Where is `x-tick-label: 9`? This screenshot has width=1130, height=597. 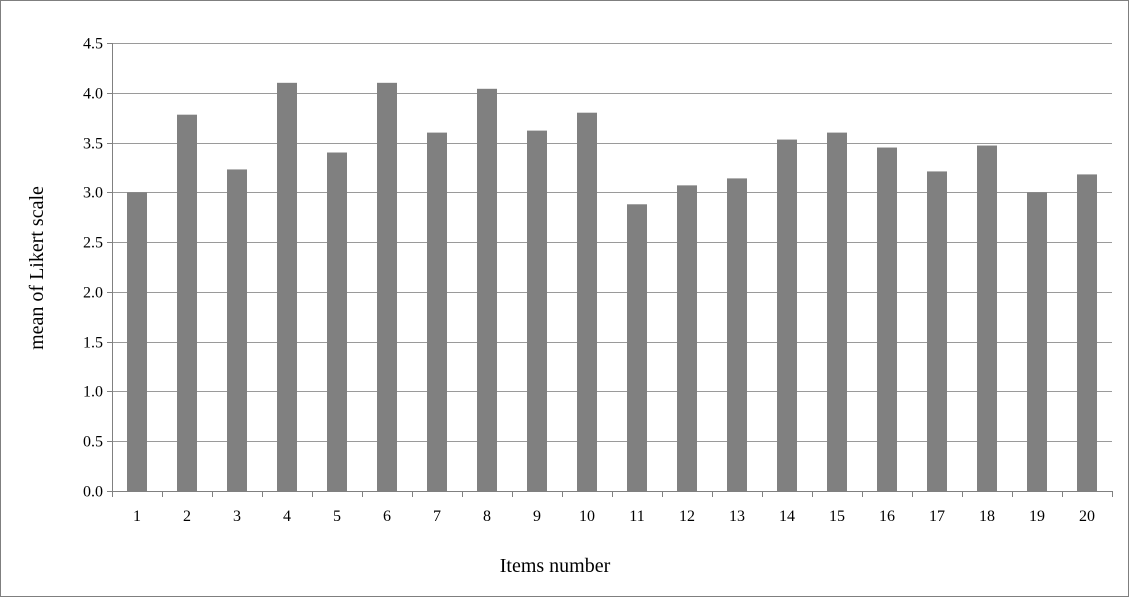 x-tick-label: 9 is located at coordinates (537, 516).